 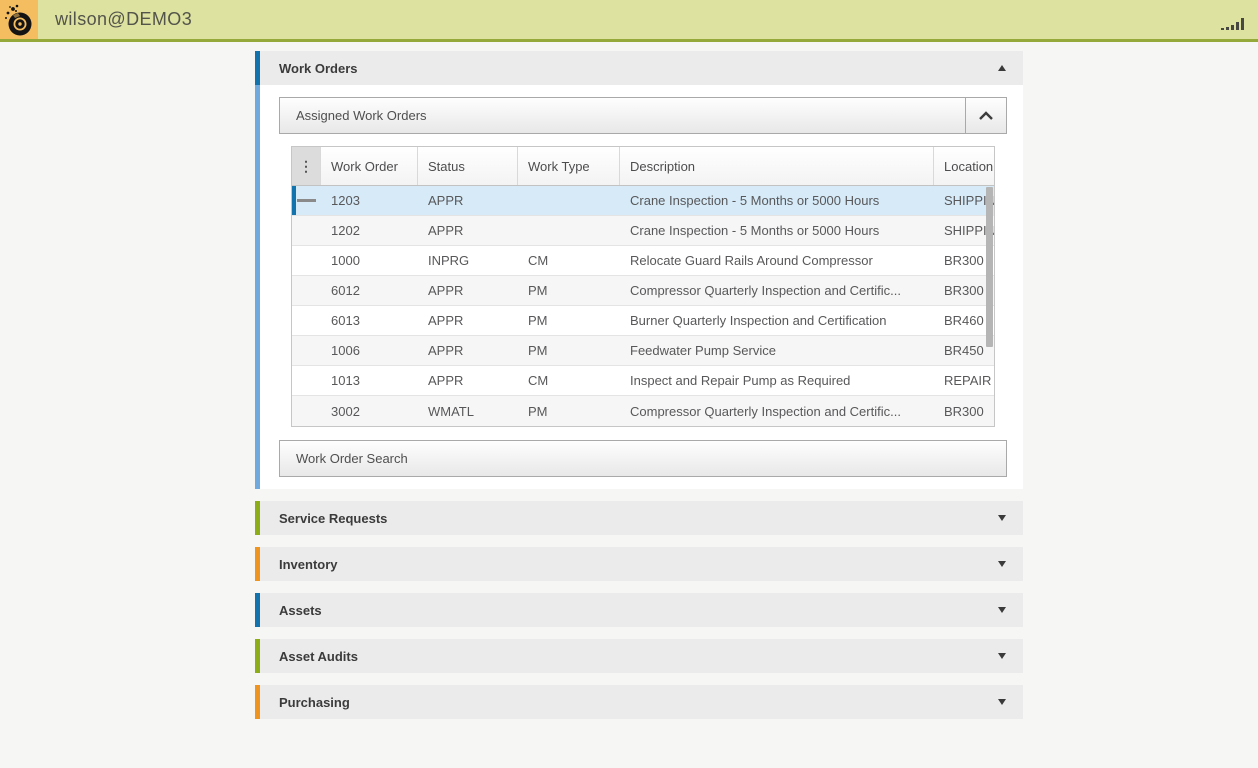 What do you see at coordinates (318, 68) in the screenshot?
I see `panel-title: Work Orders` at bounding box center [318, 68].